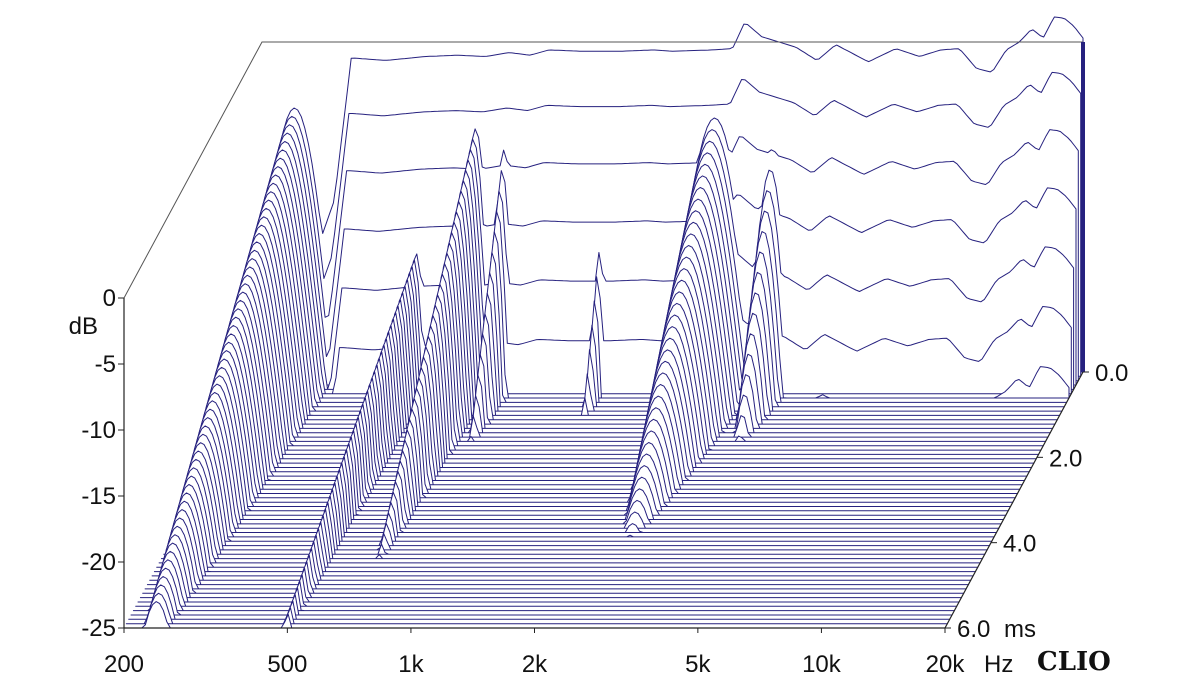 The height and width of the screenshot is (691, 1200). Describe the element at coordinates (98, 496) in the screenshot. I see `y-tick-label: -15` at that location.